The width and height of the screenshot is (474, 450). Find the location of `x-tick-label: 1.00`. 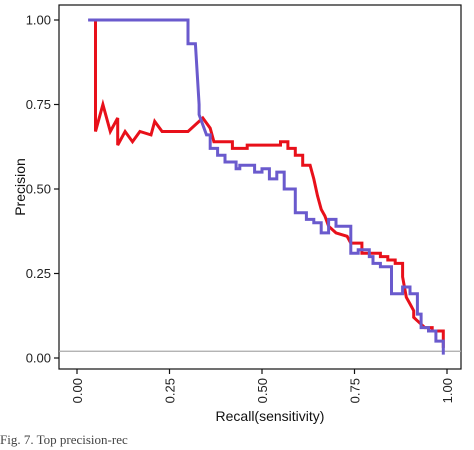

x-tick-label: 1.00 is located at coordinates (447, 390).